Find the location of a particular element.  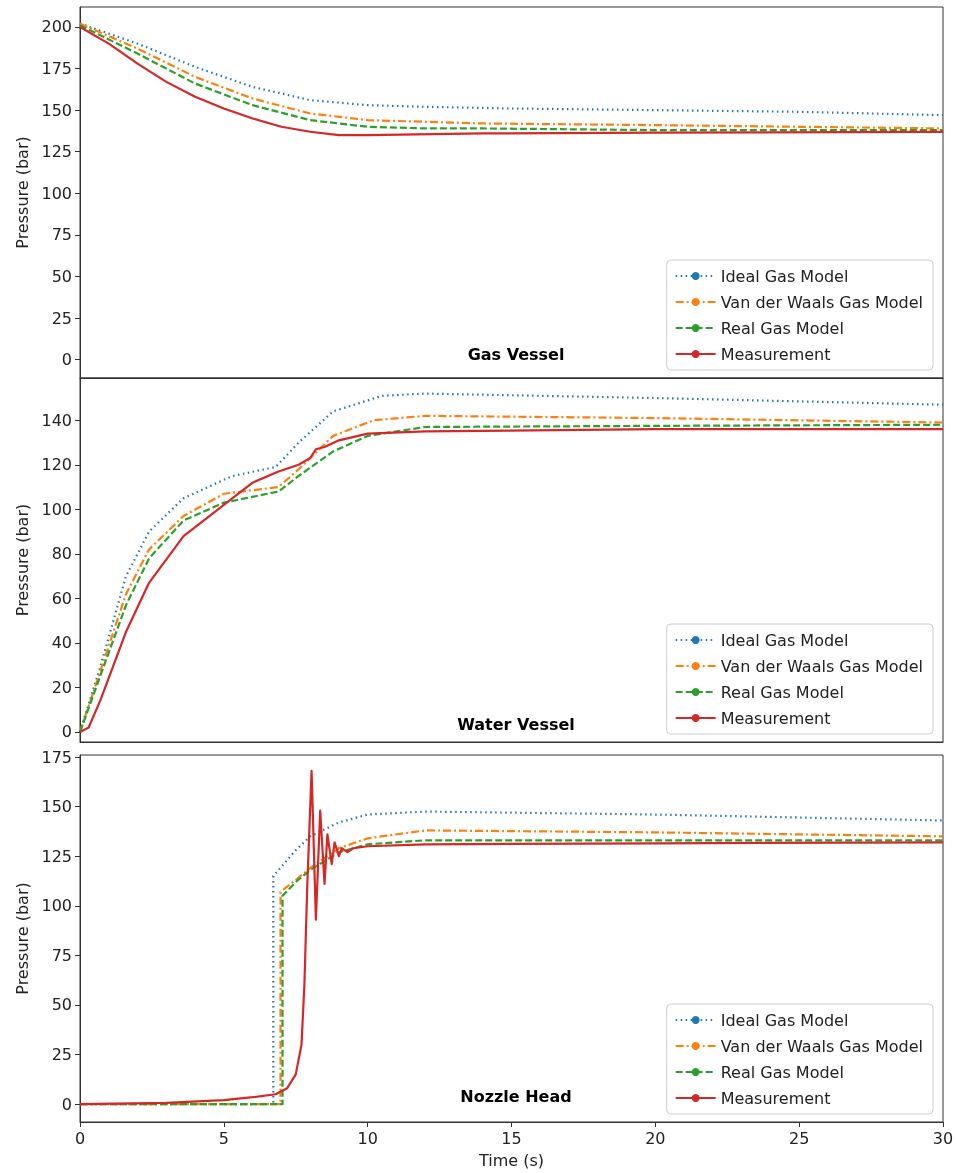

y-tick-label: 200 is located at coordinates (56, 27).